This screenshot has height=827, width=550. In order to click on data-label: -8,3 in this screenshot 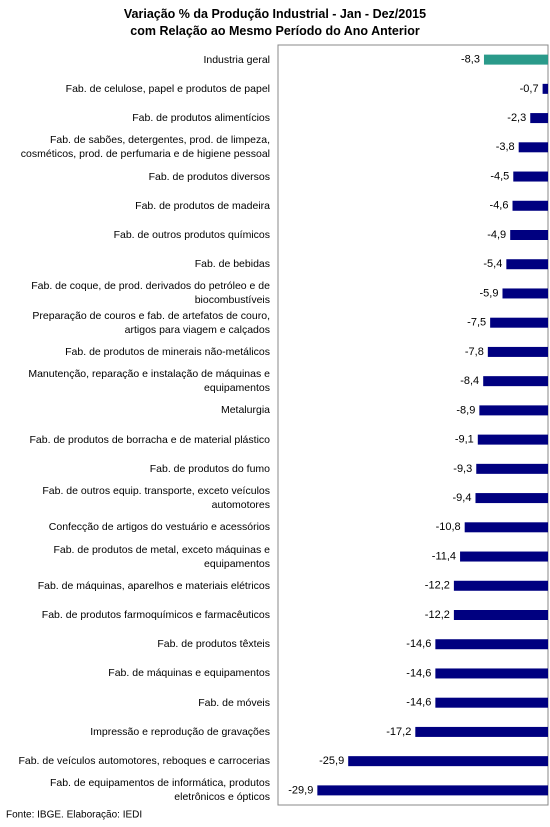, I will do `click(470, 60)`.